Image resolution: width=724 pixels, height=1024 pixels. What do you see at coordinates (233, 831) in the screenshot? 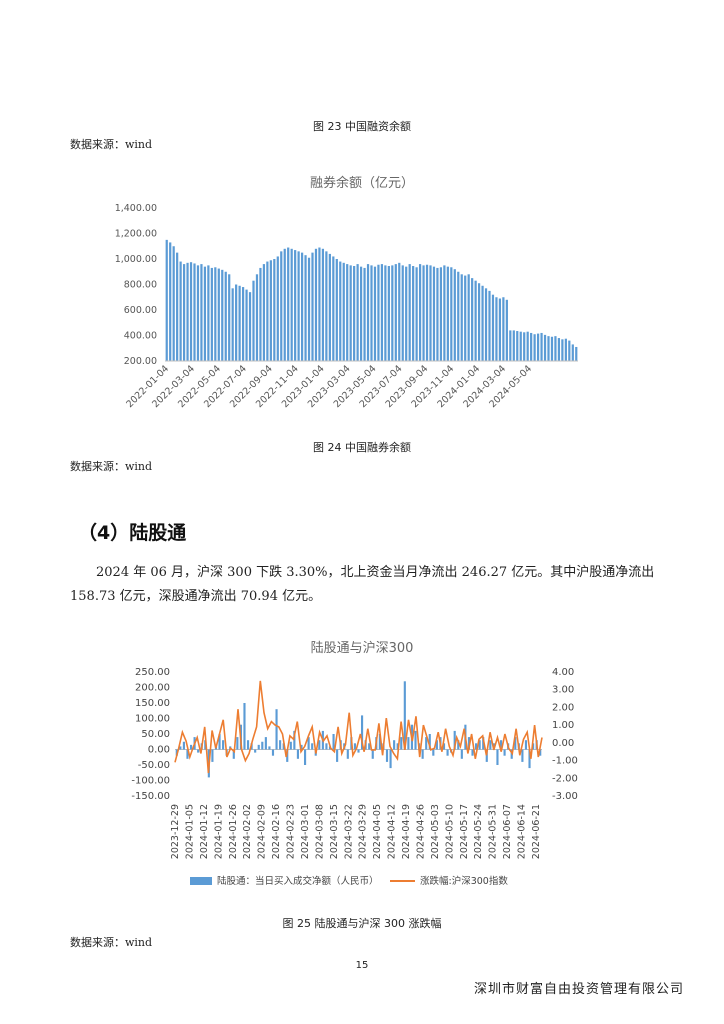
I see `x-tick-label: 2024-01-26` at bounding box center [233, 831].